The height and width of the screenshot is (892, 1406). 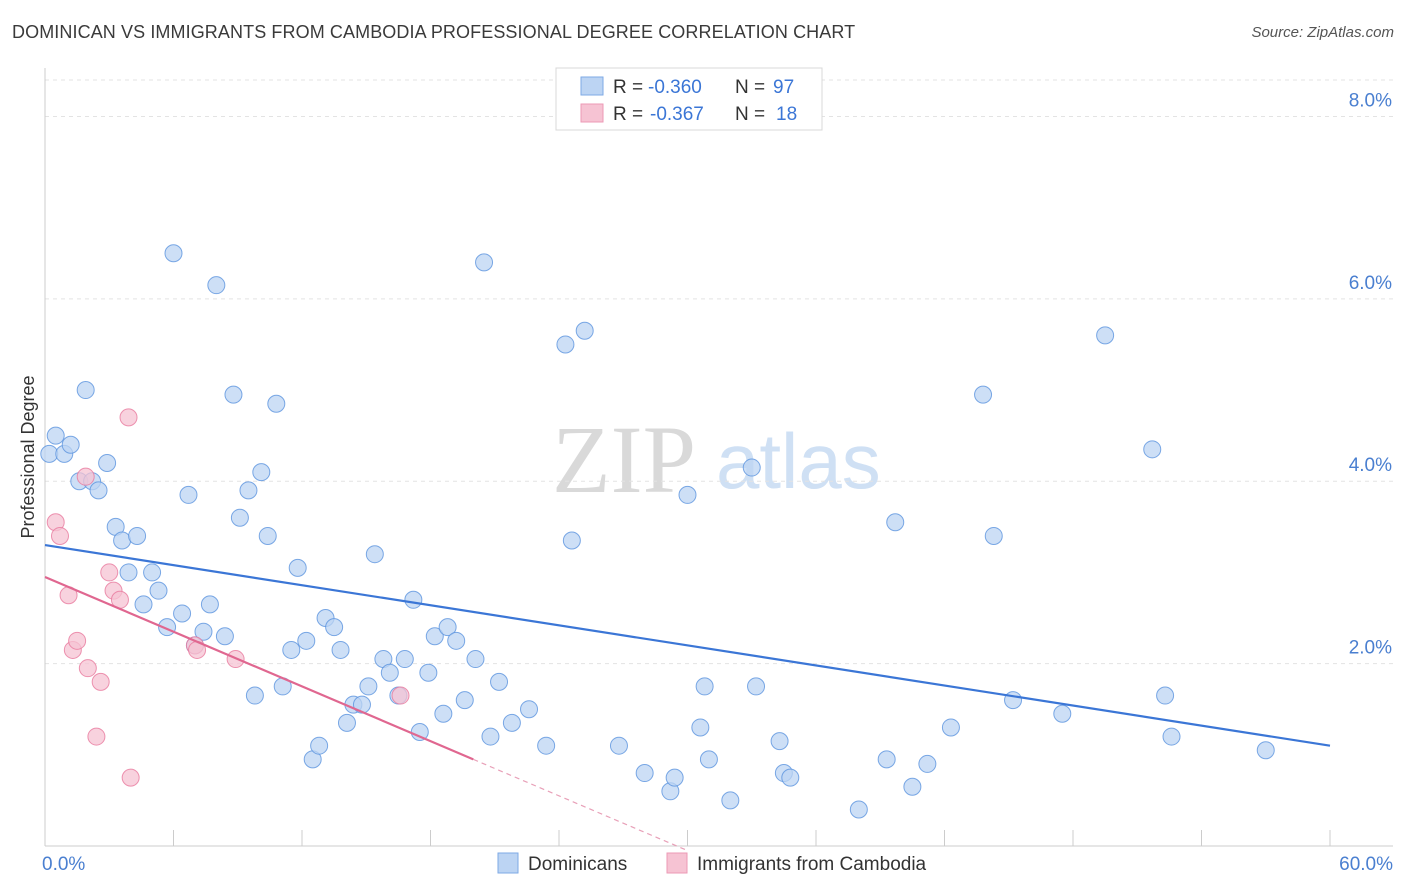 I want to click on legend-r-label-1: R =, so click(x=628, y=87).